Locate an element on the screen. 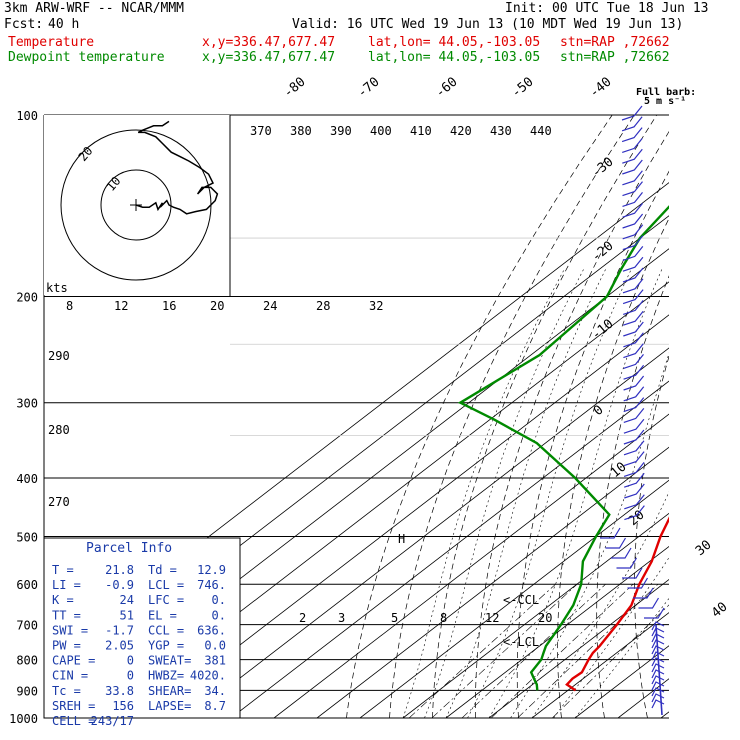 This screenshot has width=740, height=740. parcel-param-value: 34. is located at coordinates (215, 691).